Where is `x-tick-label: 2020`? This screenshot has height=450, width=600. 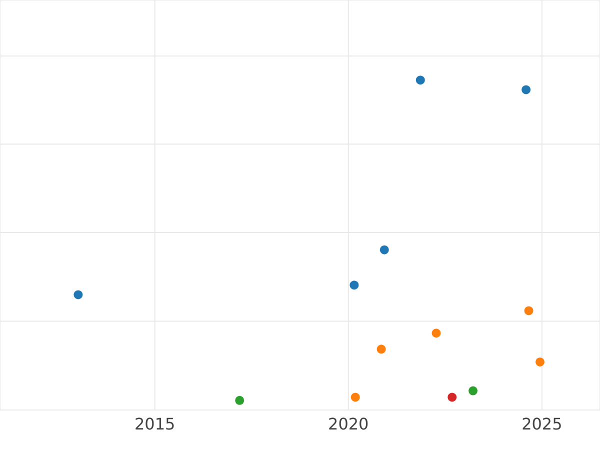
x-tick-label: 2020 is located at coordinates (348, 424).